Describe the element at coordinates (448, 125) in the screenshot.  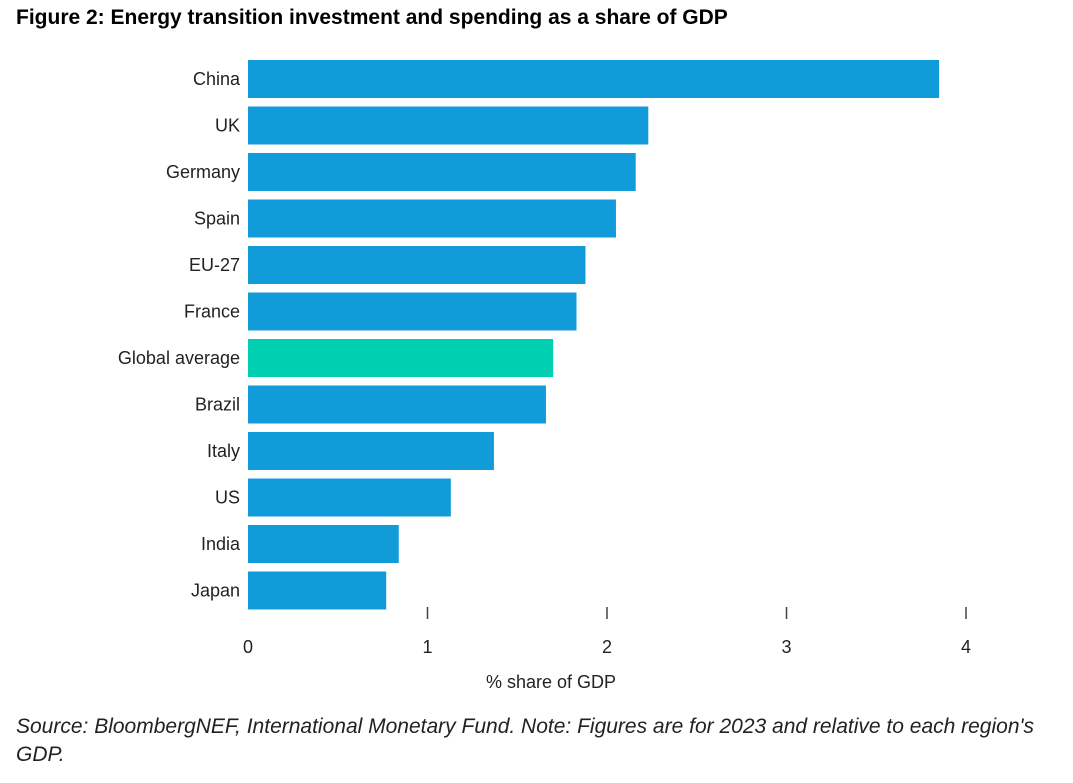
I see `bar-uk` at that location.